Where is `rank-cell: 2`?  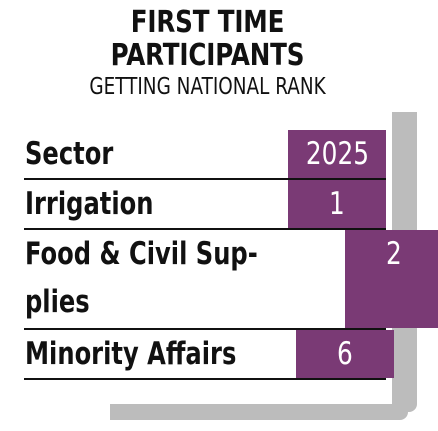 rank-cell: 2 is located at coordinates (391, 279).